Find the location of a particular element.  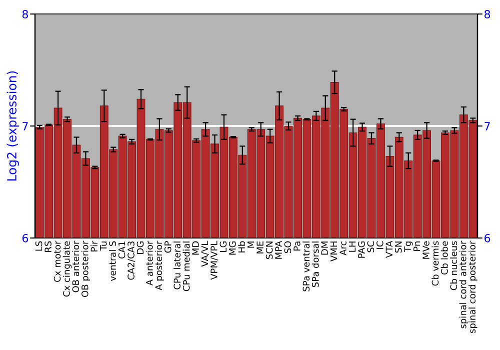

x-tick-label: MVe is located at coordinates (426, 250).